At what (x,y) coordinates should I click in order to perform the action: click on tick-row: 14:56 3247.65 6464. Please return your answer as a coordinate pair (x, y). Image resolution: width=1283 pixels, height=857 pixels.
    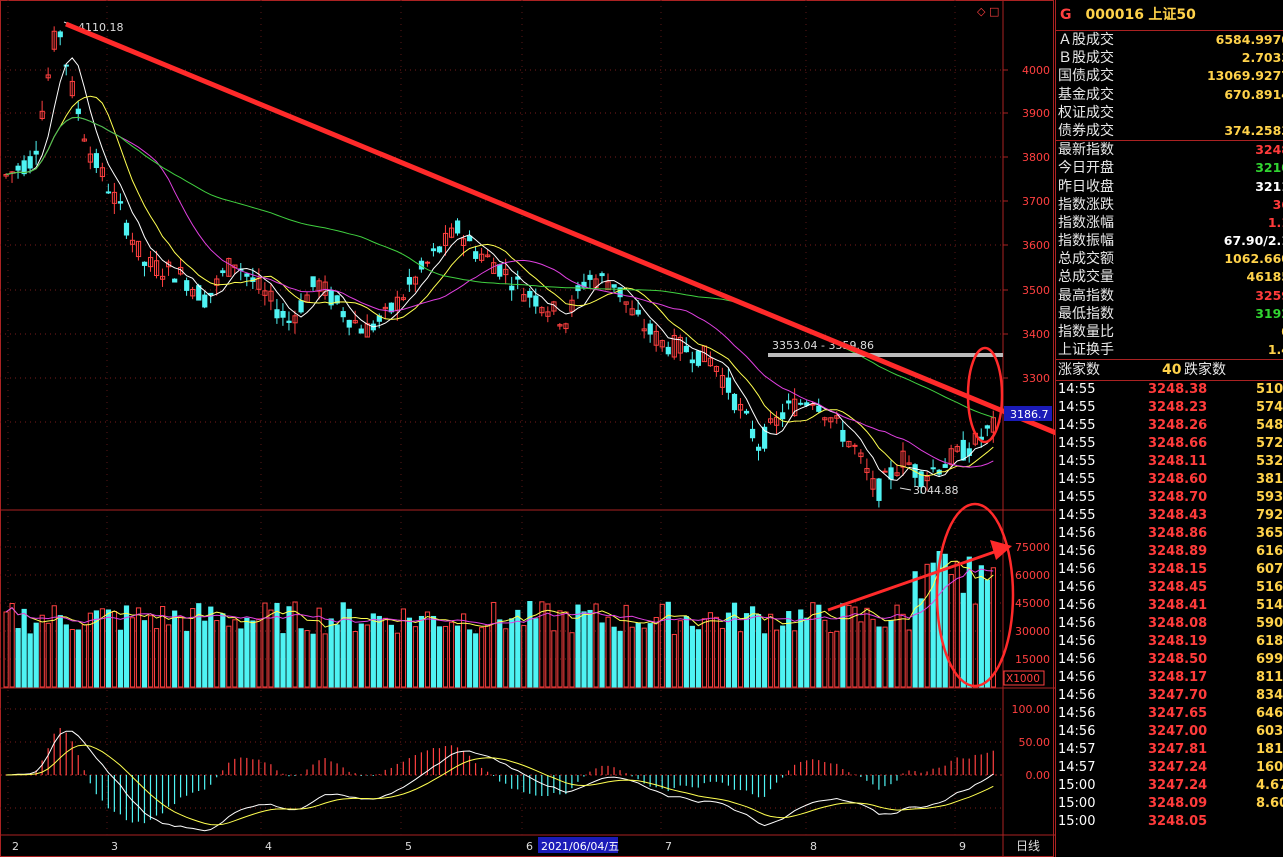
    Looking at the image, I should click on (1169, 714).